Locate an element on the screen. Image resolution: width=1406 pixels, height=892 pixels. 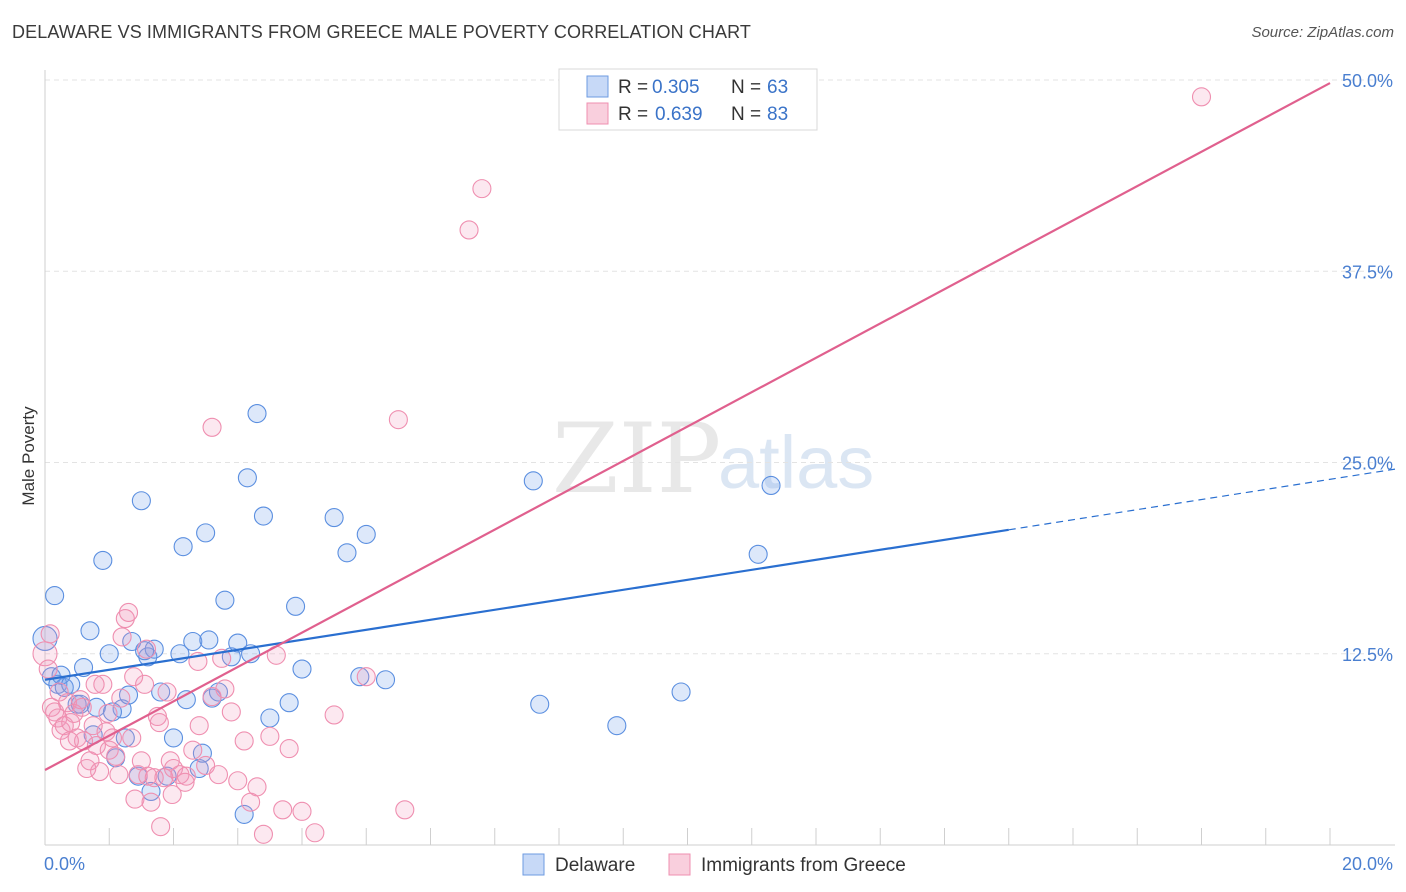
legend-n-value-delaware: 63 is located at coordinates (777, 87).